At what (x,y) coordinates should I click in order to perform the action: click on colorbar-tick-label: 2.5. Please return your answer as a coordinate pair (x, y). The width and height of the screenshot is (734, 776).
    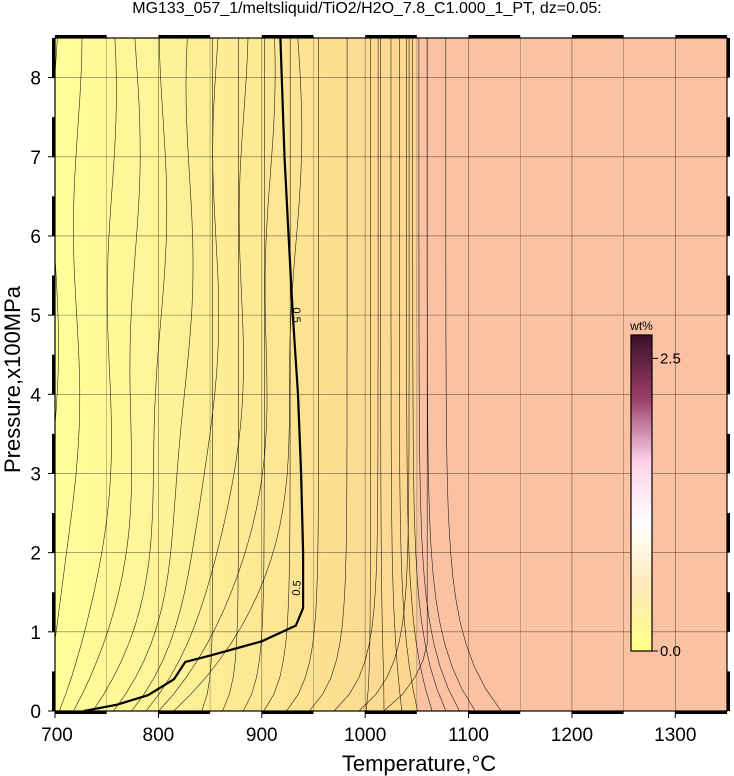
    Looking at the image, I should click on (670, 358).